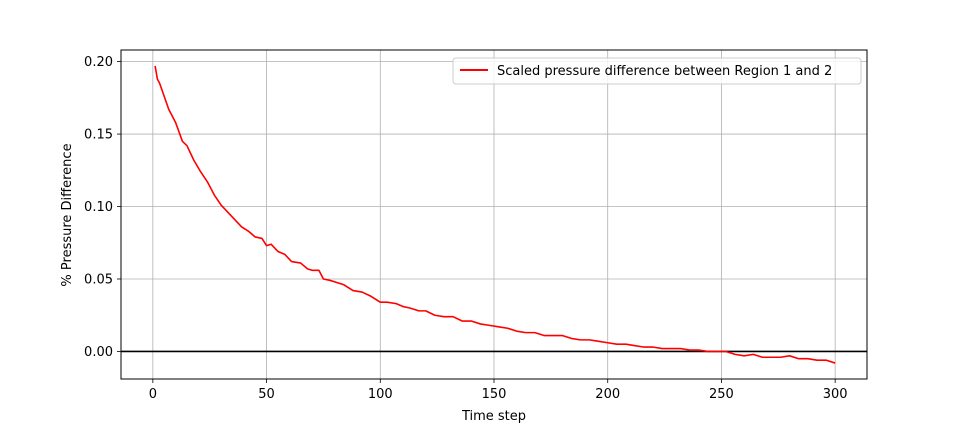  I want to click on x-tick-label: 200, so click(607, 394).